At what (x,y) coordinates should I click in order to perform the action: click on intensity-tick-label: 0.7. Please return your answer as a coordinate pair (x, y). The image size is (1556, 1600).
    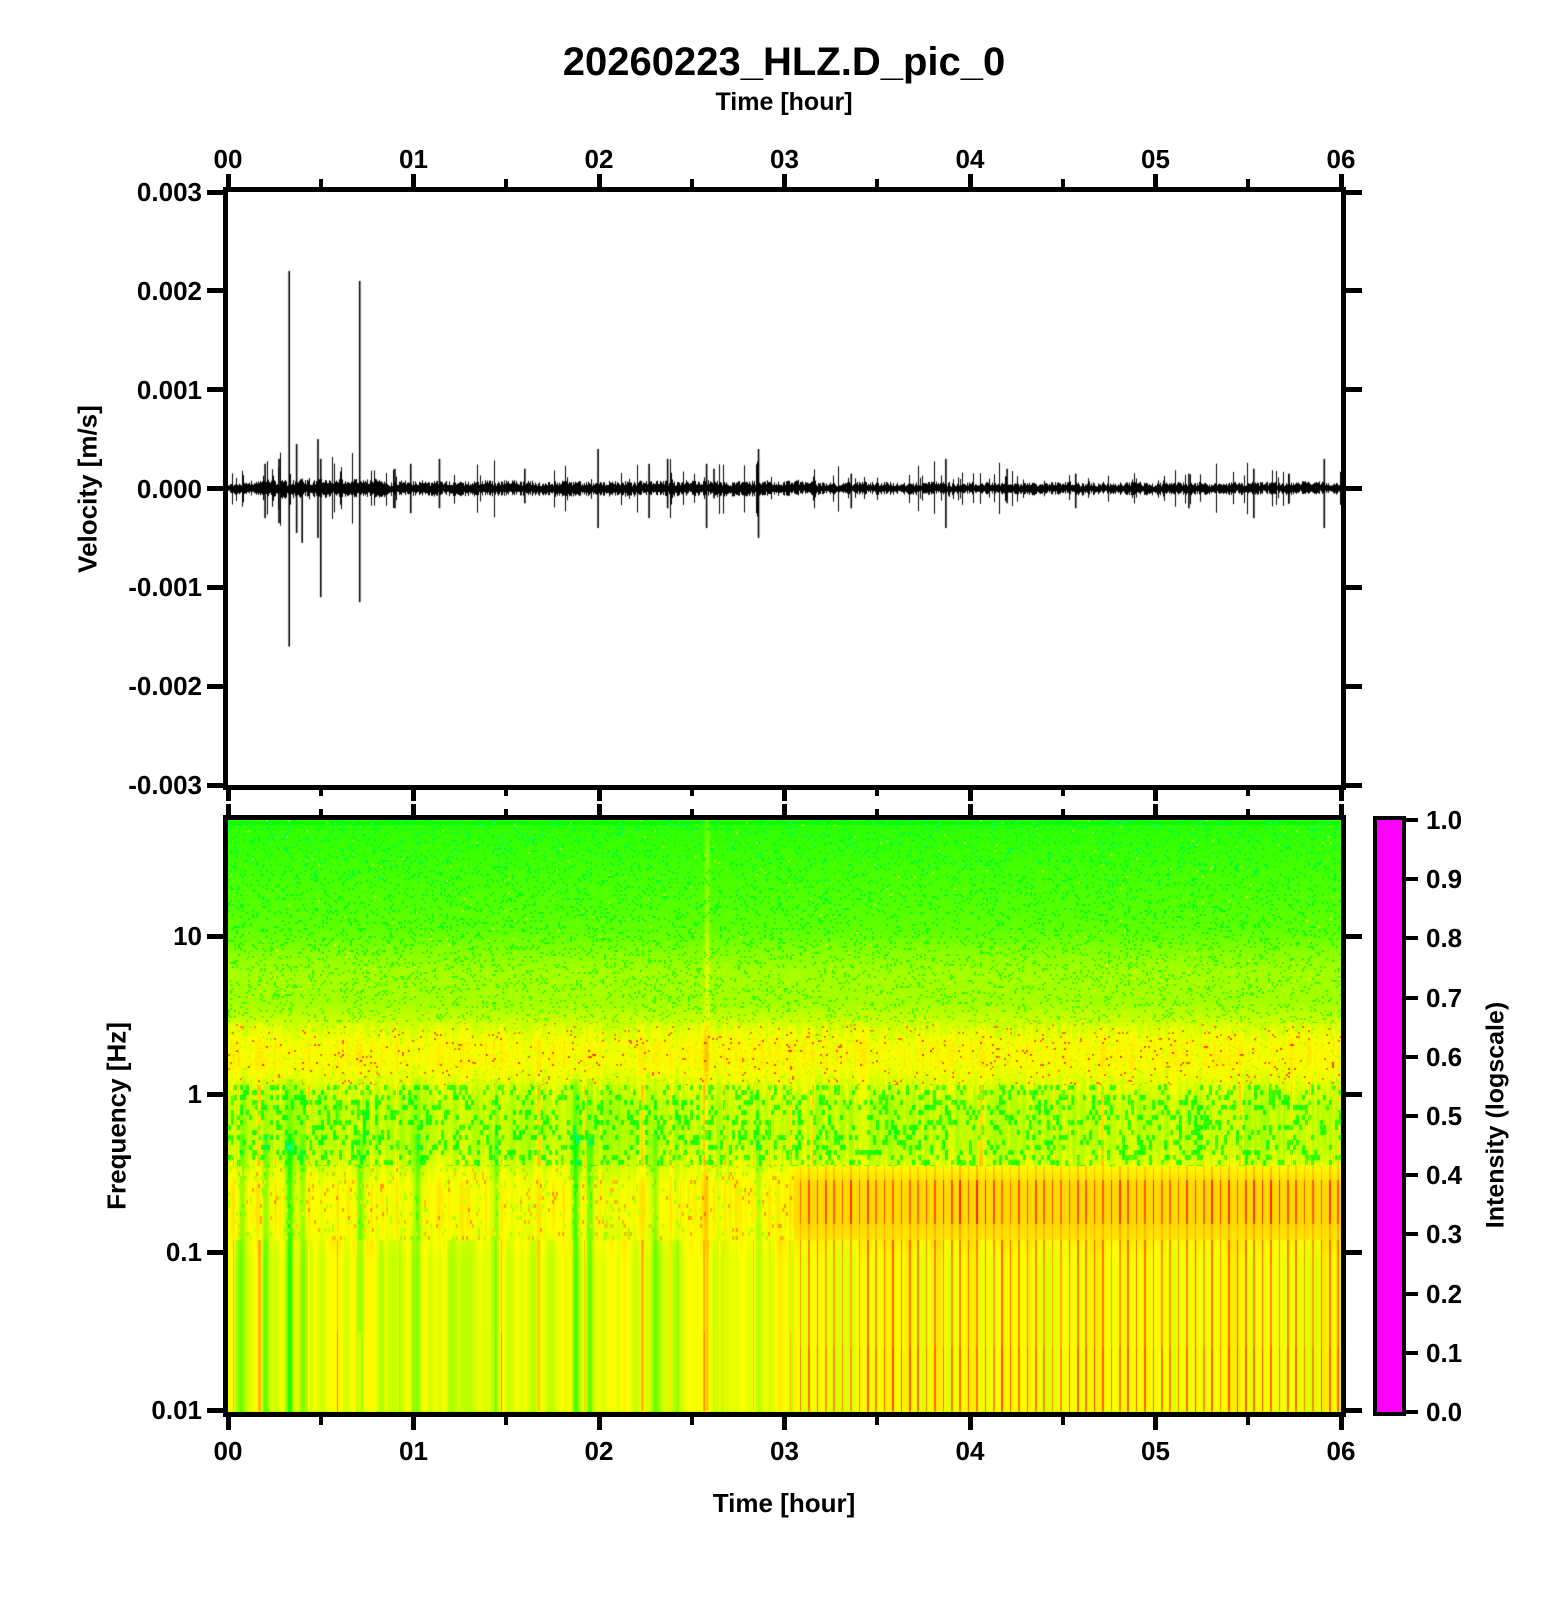
    Looking at the image, I should click on (1444, 997).